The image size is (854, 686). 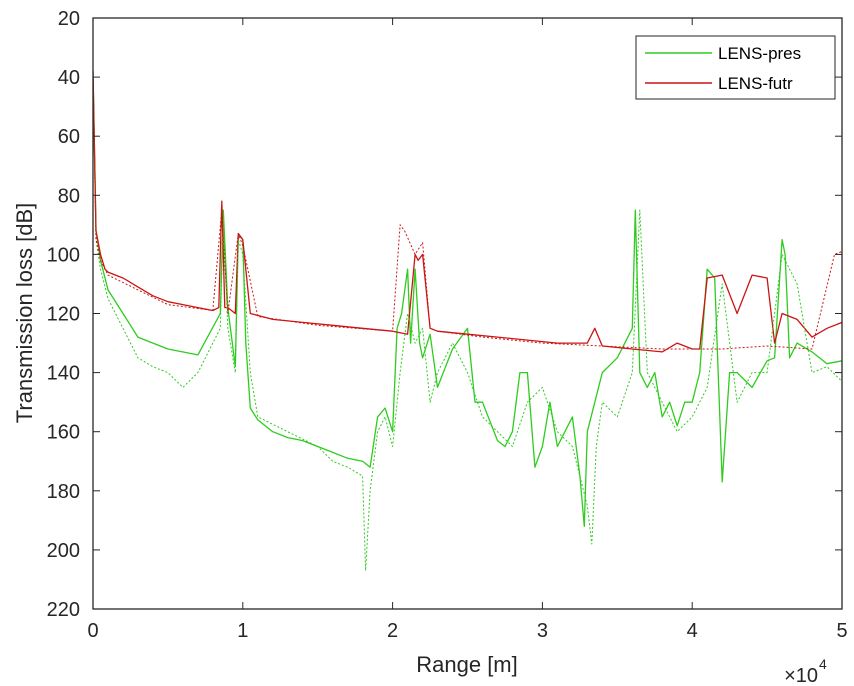 I want to click on x-exponent-label: ×10 4, so click(x=805, y=671).